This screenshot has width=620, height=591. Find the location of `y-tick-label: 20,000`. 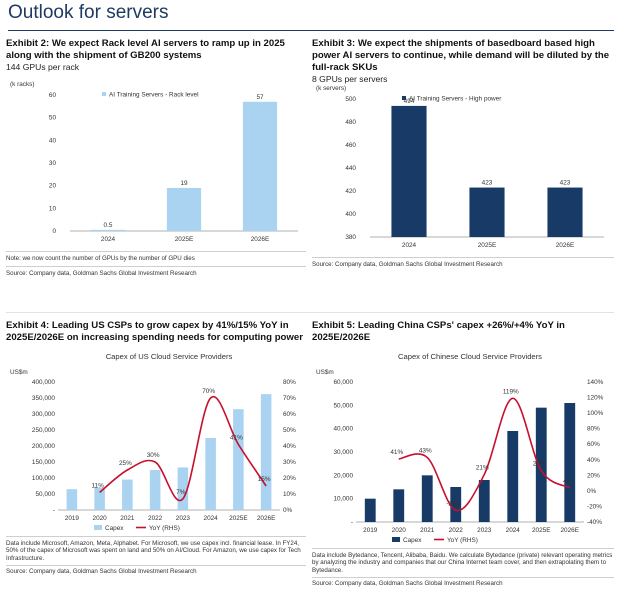

y-tick-label: 20,000 is located at coordinates (343, 475).